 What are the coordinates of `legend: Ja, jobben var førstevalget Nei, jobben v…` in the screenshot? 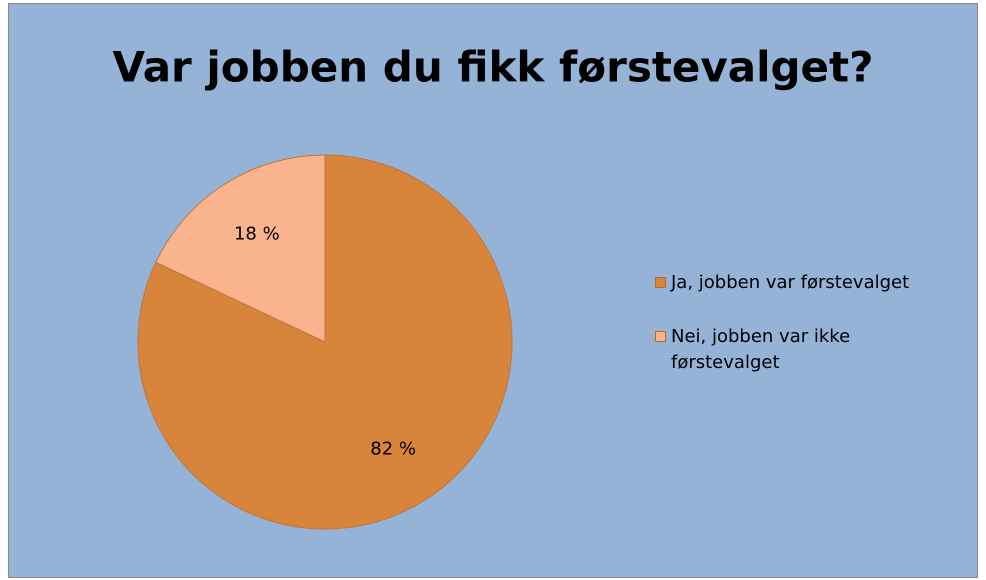 It's located at (815, 337).